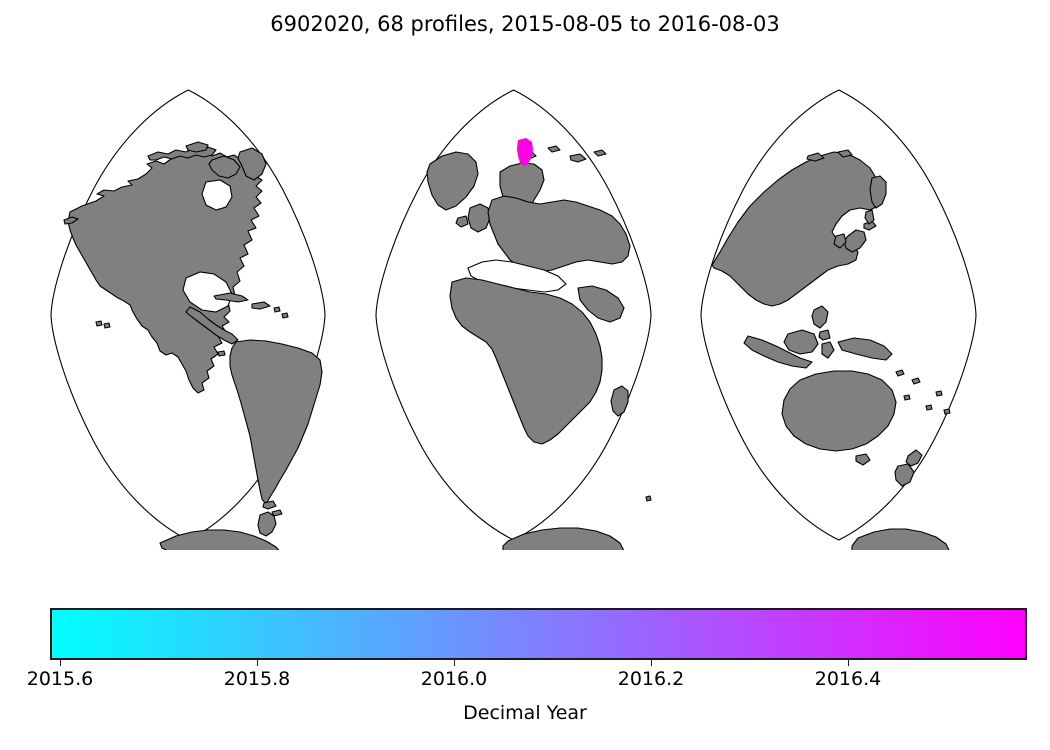 This screenshot has width=1050, height=750. Describe the element at coordinates (619, 401) in the screenshot. I see `coastline-madagascar` at that location.